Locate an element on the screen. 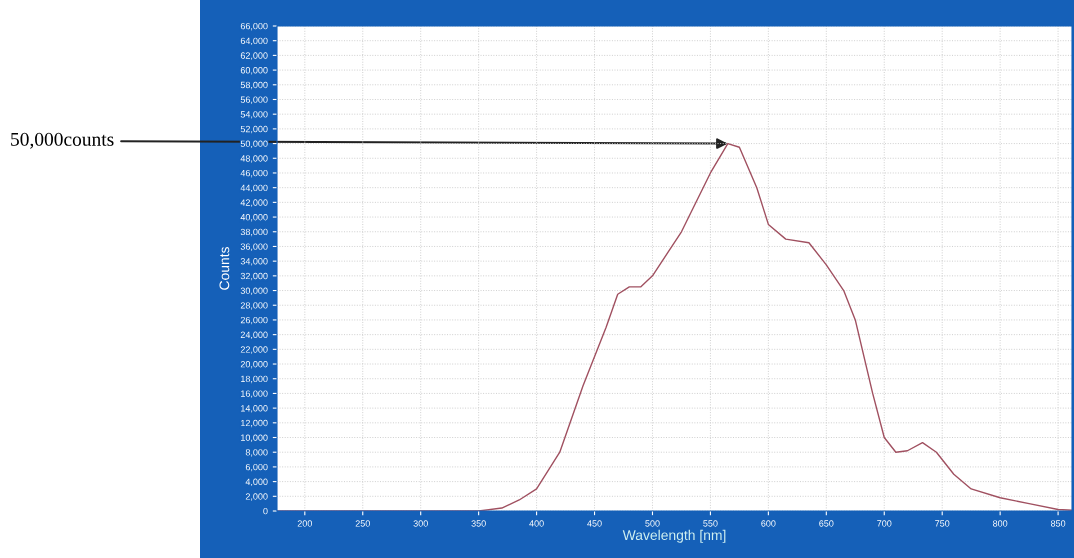 This screenshot has width=1074, height=558. x-axis-title: Wavelength [nm] is located at coordinates (674, 536).